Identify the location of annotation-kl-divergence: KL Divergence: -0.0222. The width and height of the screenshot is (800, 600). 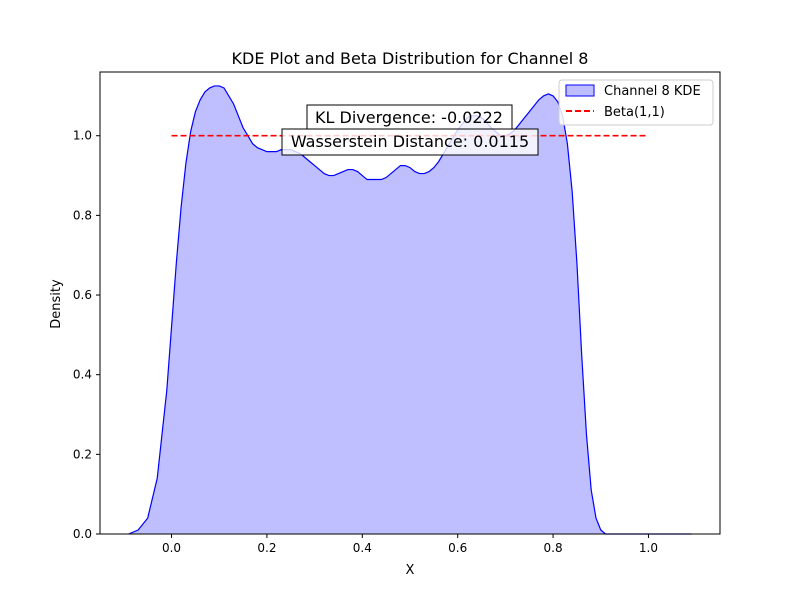
(409, 117).